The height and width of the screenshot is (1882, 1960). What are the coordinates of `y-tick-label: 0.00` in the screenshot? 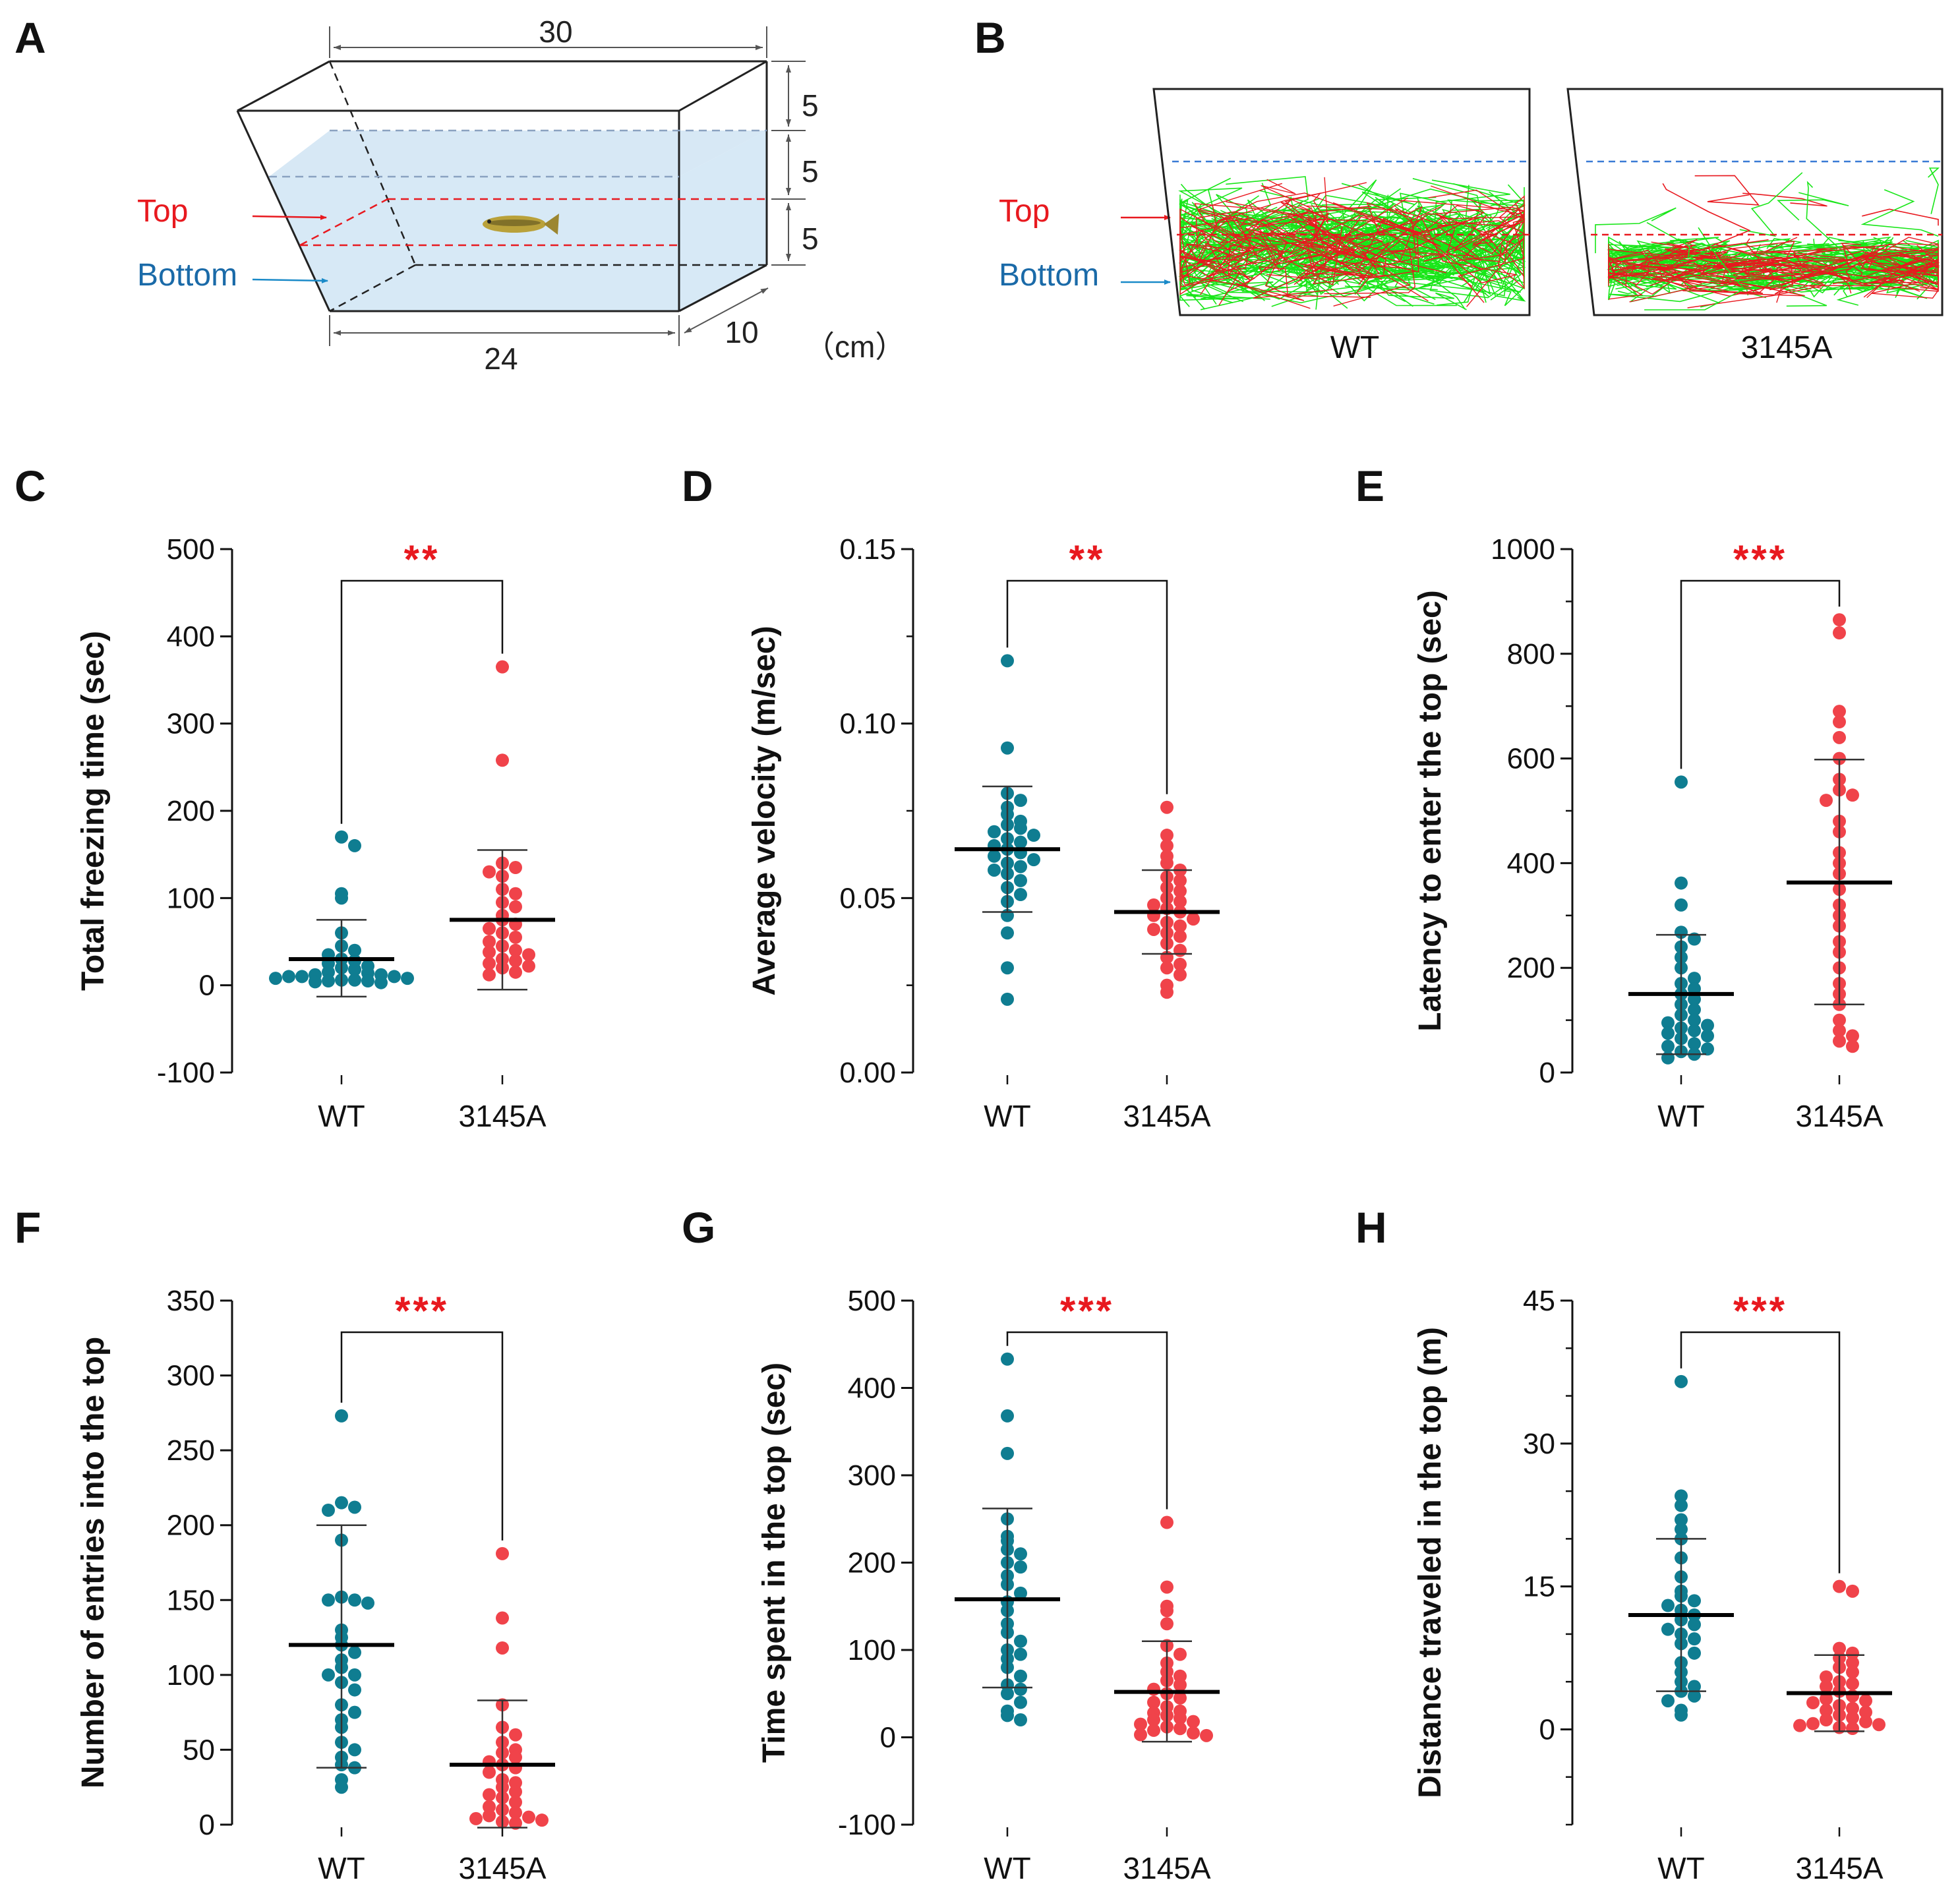 It's located at (867, 1073).